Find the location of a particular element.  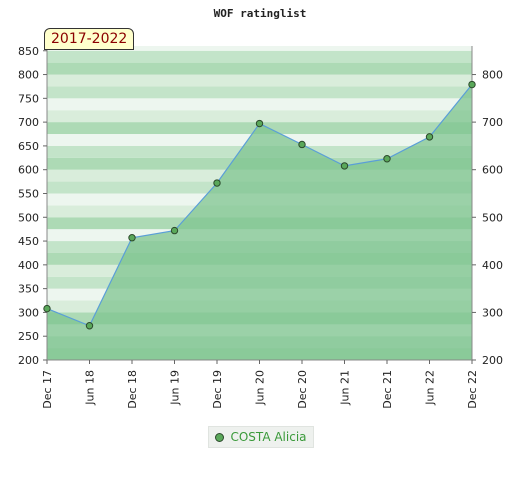

y-tick-label-left: 500 is located at coordinates (28, 217).